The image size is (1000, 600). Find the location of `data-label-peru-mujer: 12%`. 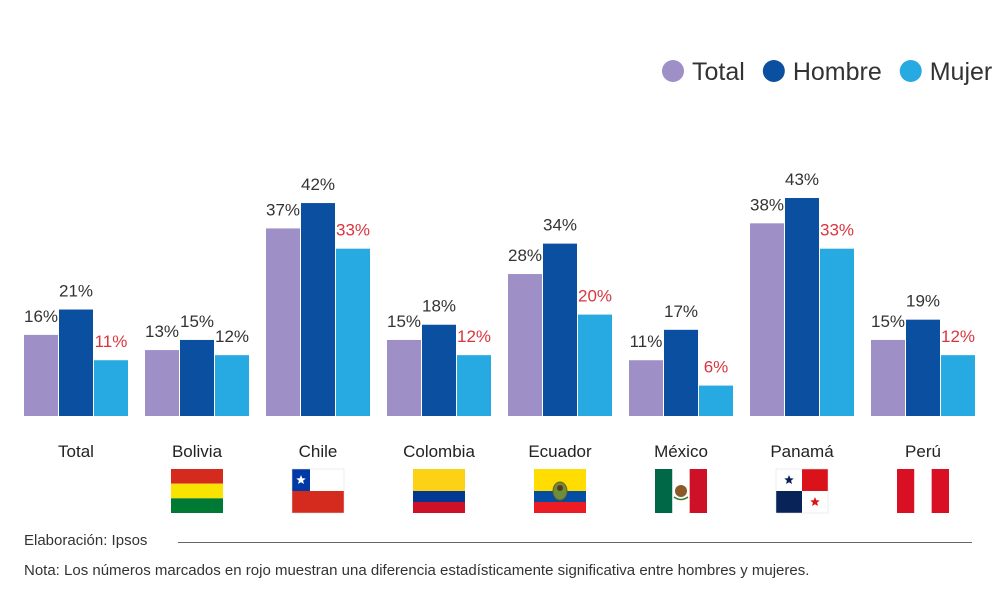

data-label-peru-mujer: 12% is located at coordinates (958, 336).